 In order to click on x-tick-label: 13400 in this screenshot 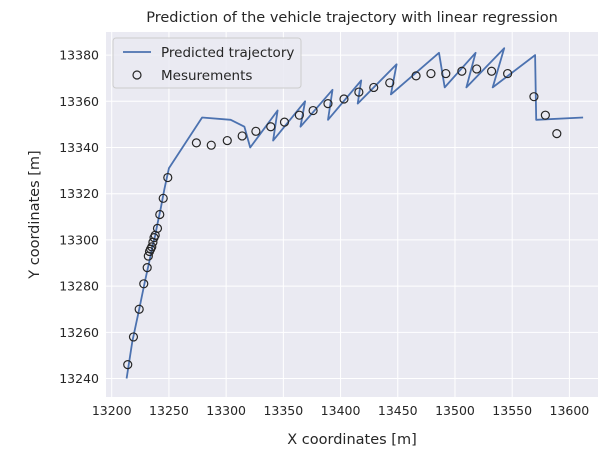, I will do `click(341, 410)`.